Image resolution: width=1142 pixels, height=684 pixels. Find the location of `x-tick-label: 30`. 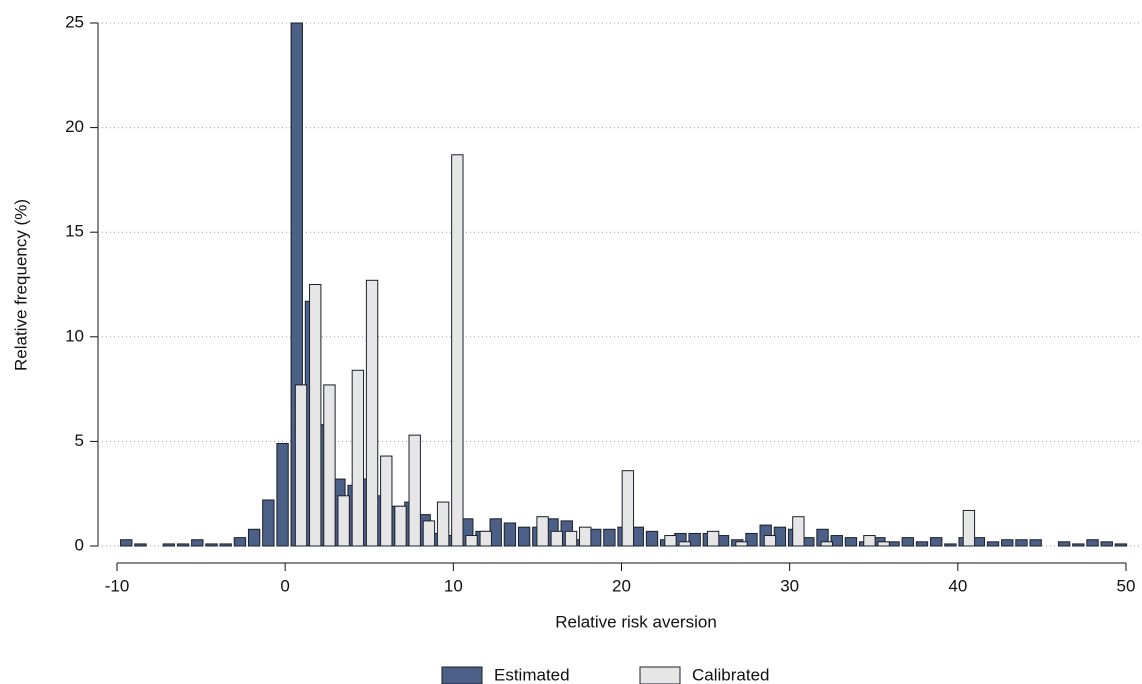

x-tick-label: 30 is located at coordinates (789, 585).